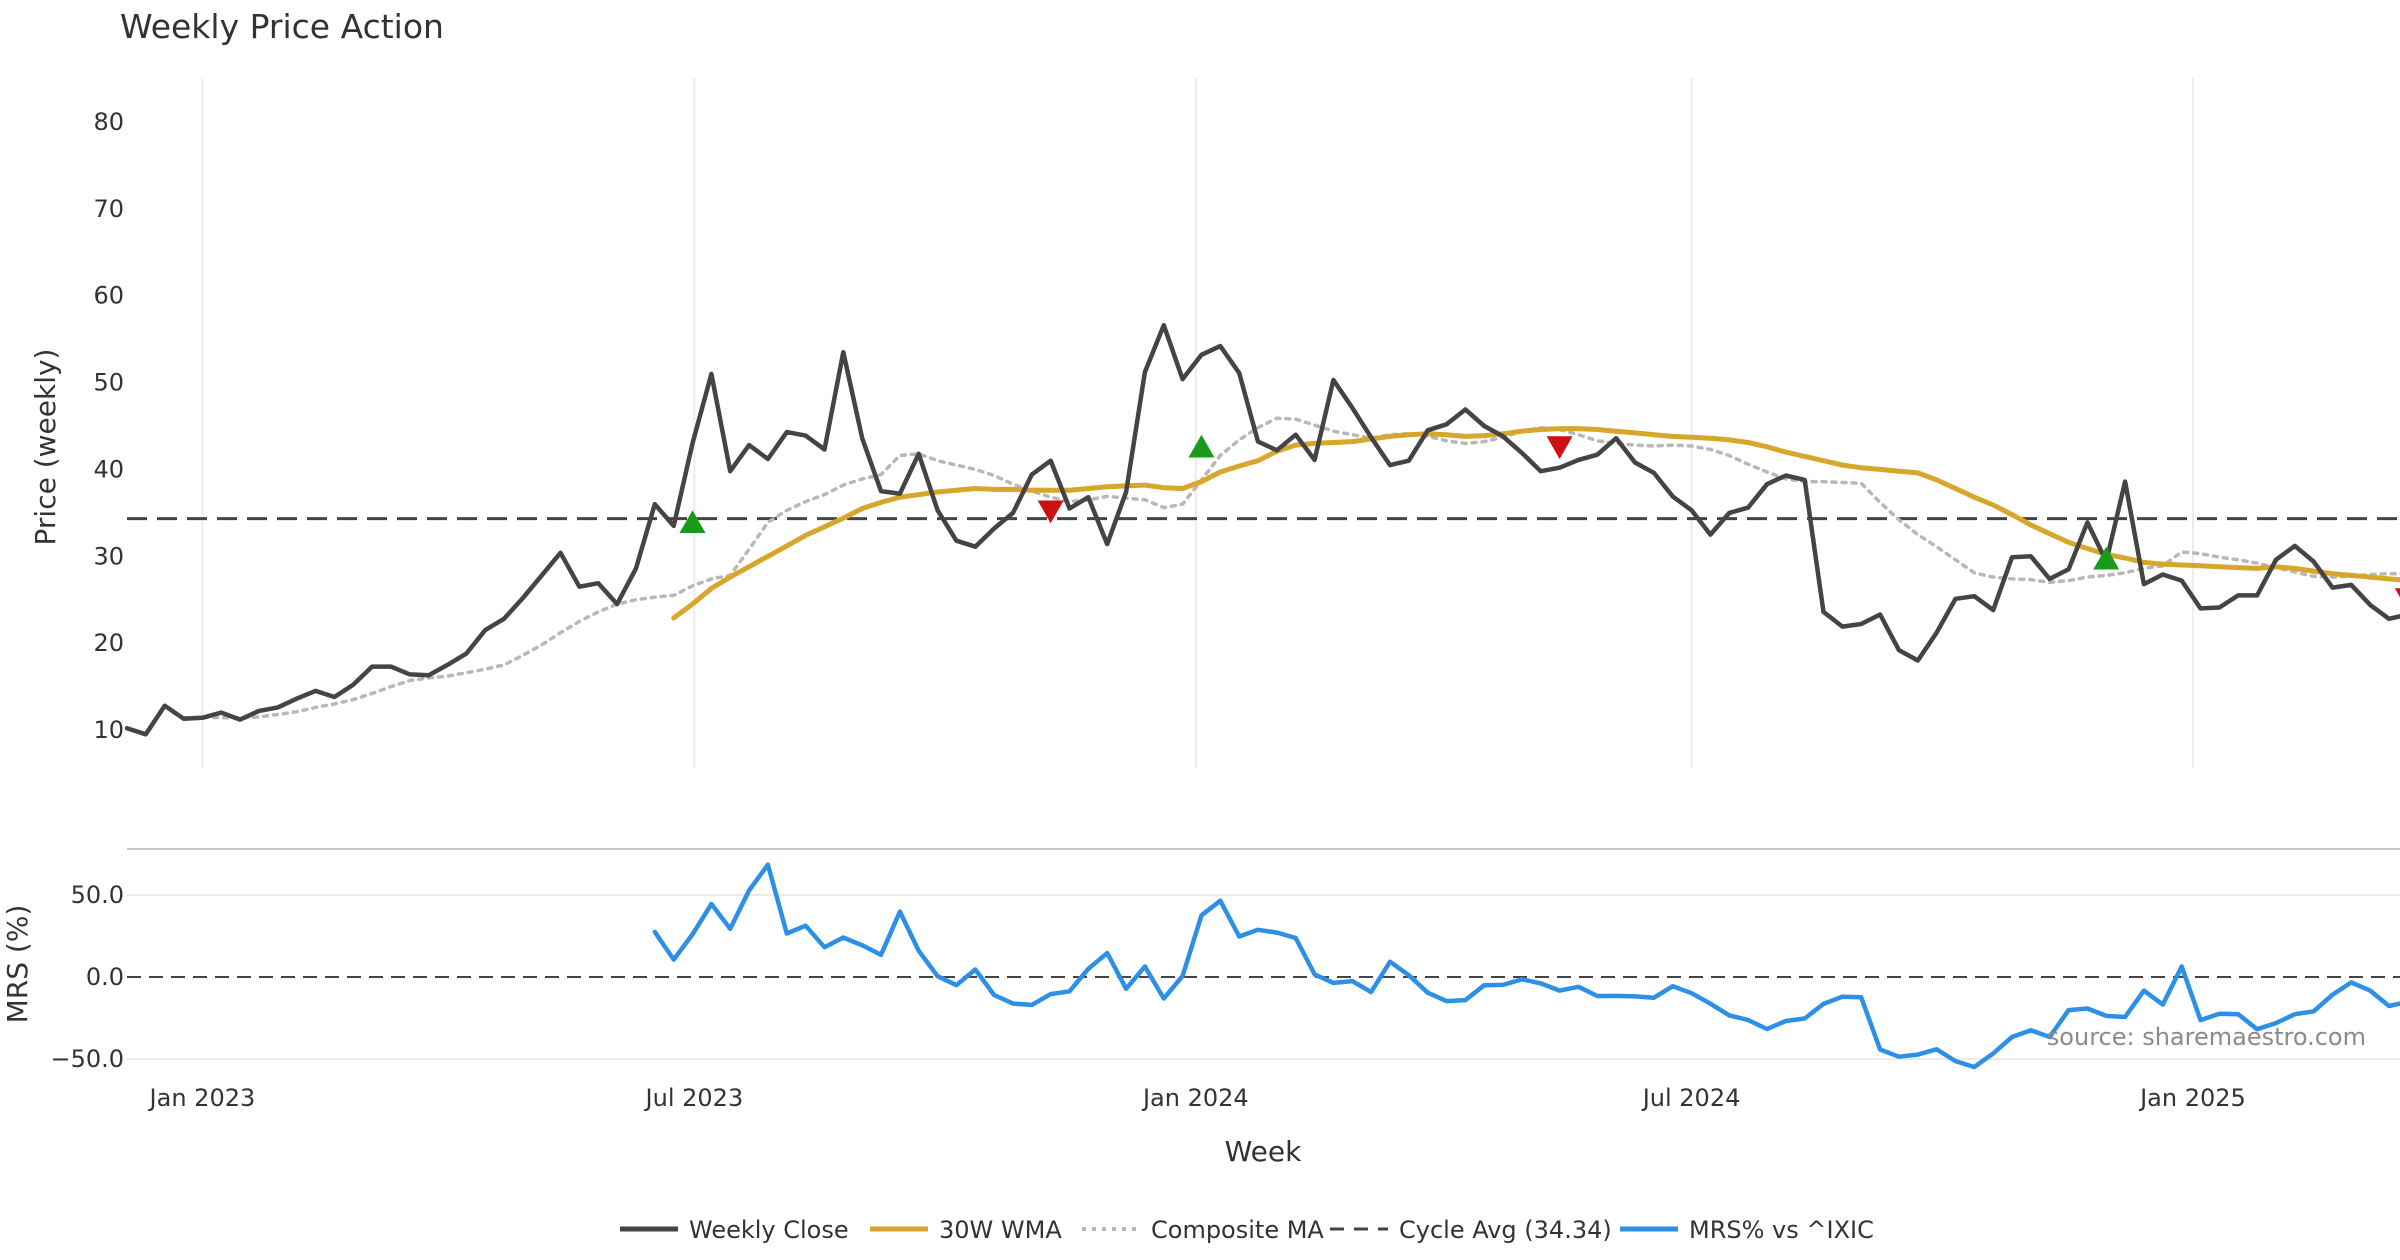 The height and width of the screenshot is (1260, 2400). I want to click on price-y-tick-label: 70, so click(108, 209).